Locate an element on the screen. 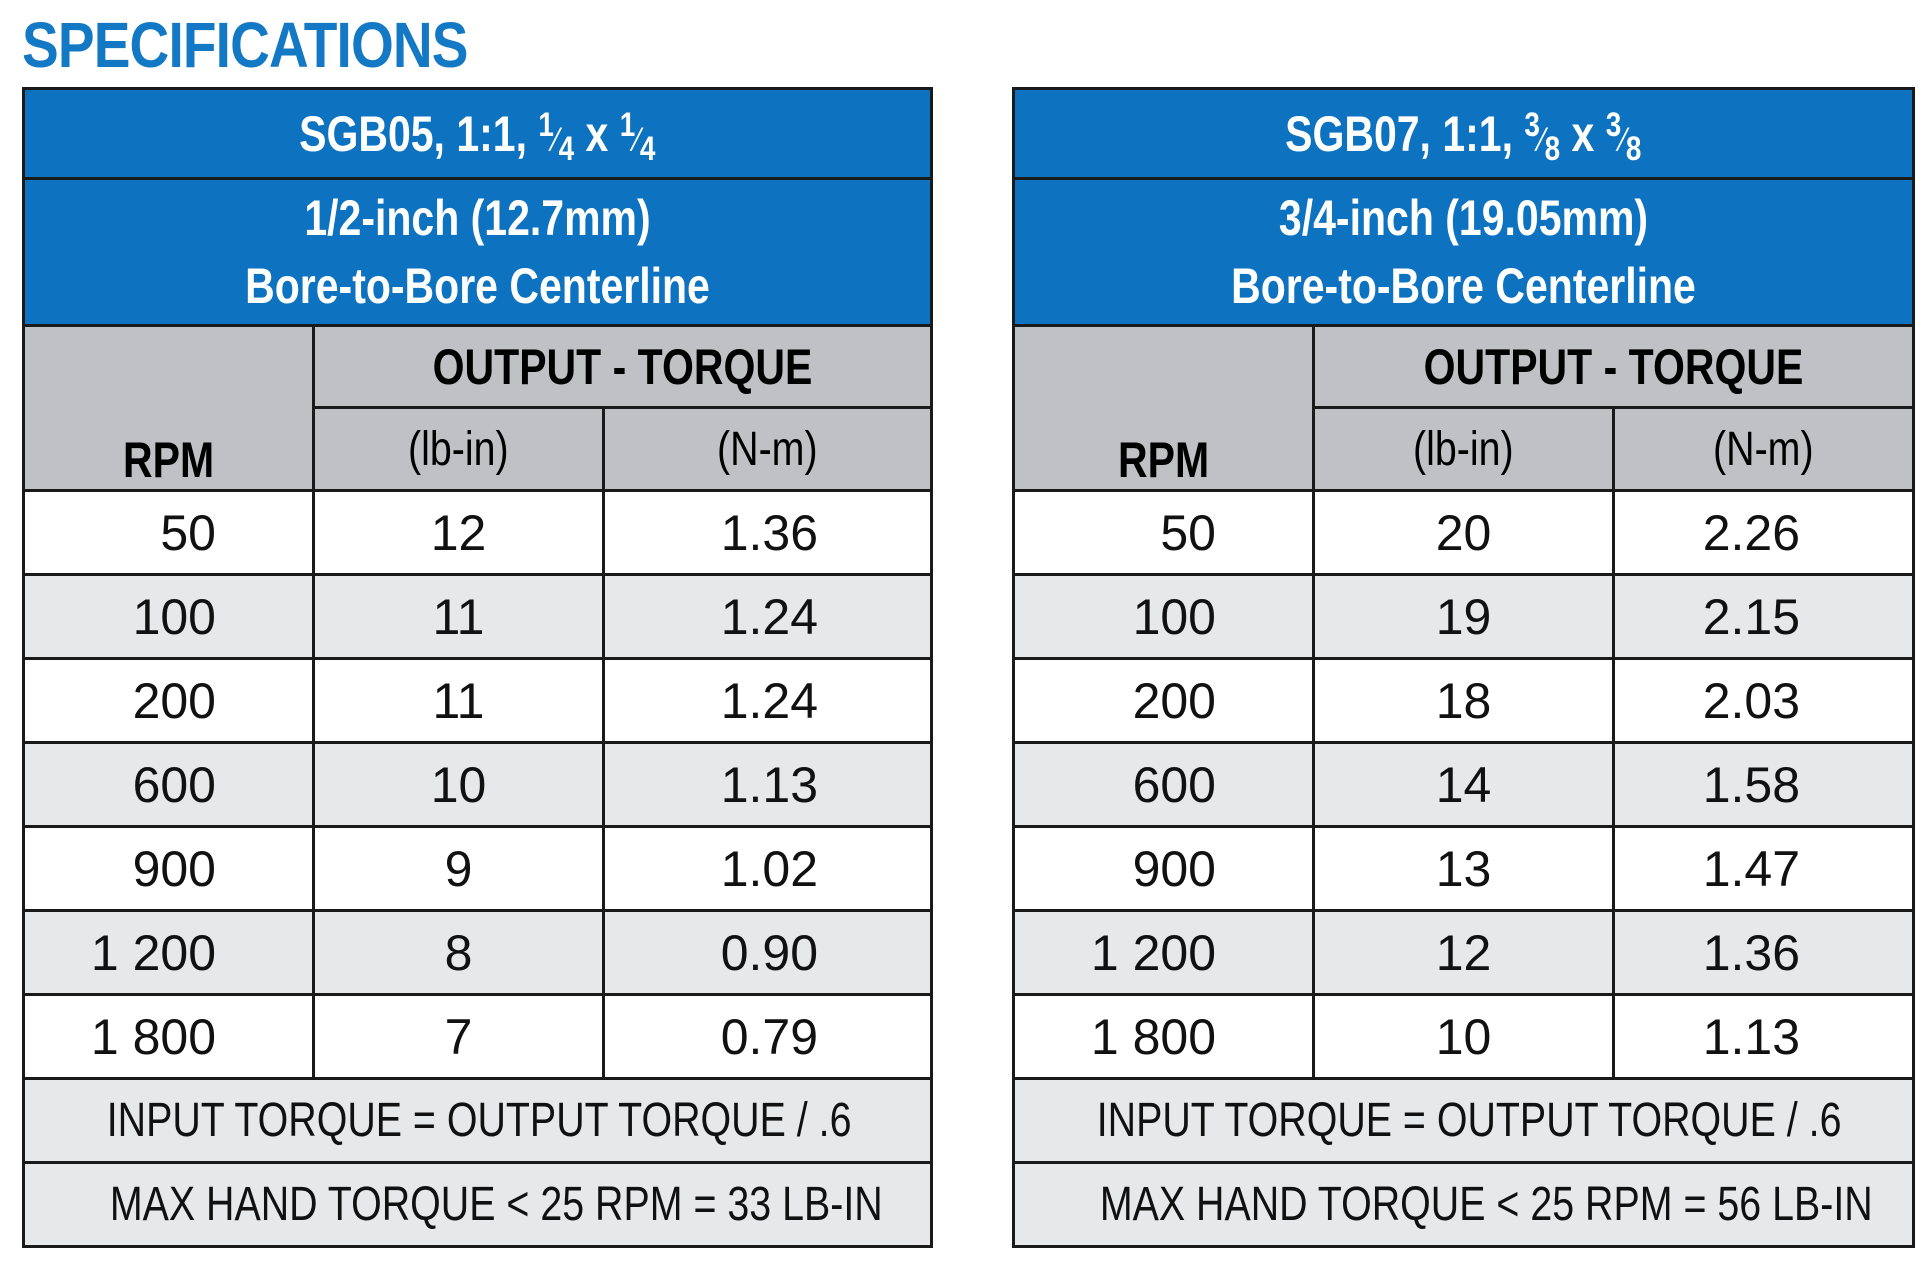  torque-lbin-cell: 19 is located at coordinates (1463, 616).